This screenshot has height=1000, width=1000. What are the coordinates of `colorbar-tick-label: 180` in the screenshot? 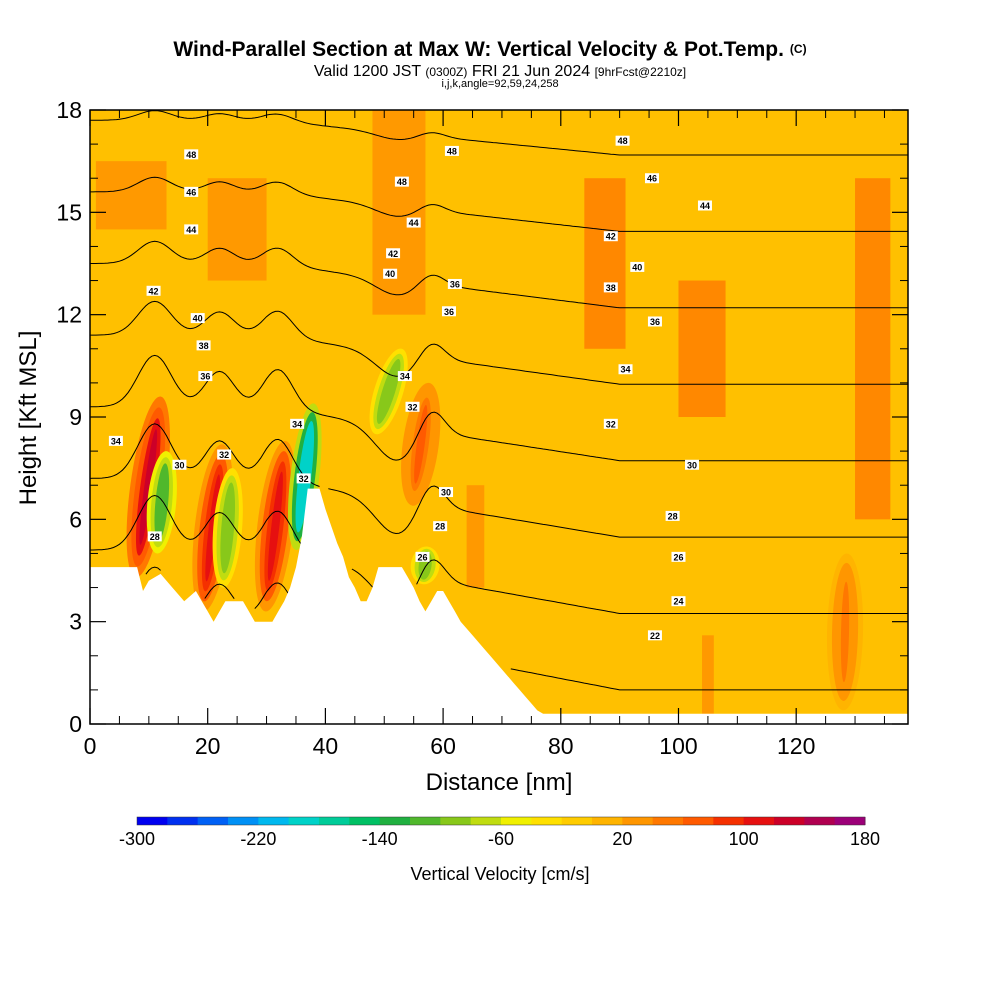 It's located at (865, 839).